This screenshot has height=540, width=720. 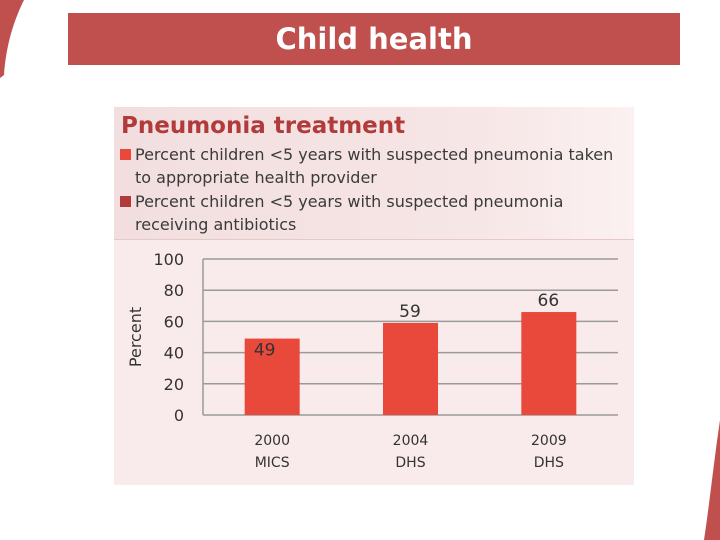 I want to click on chart-title: Pneumonia treatment, so click(x=263, y=126).